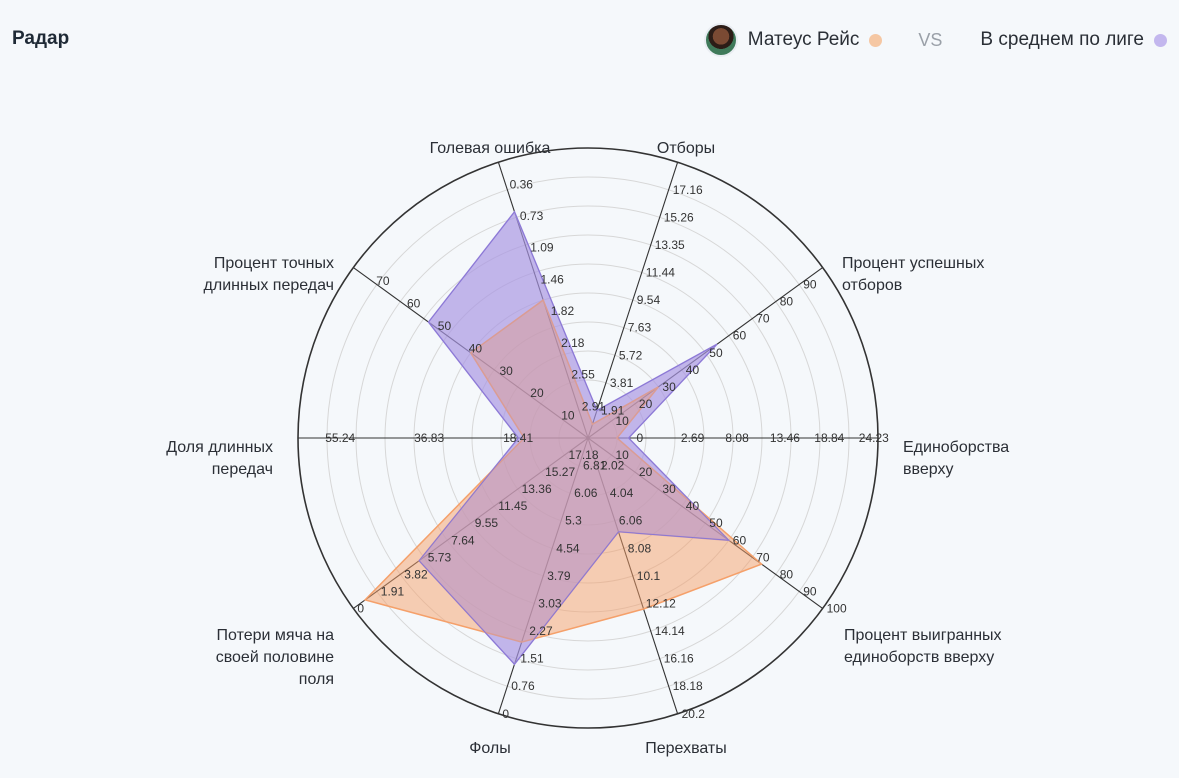 The width and height of the screenshot is (1179, 778). Describe the element at coordinates (542, 248) in the screenshot. I see `tick-label: 1.09` at that location.